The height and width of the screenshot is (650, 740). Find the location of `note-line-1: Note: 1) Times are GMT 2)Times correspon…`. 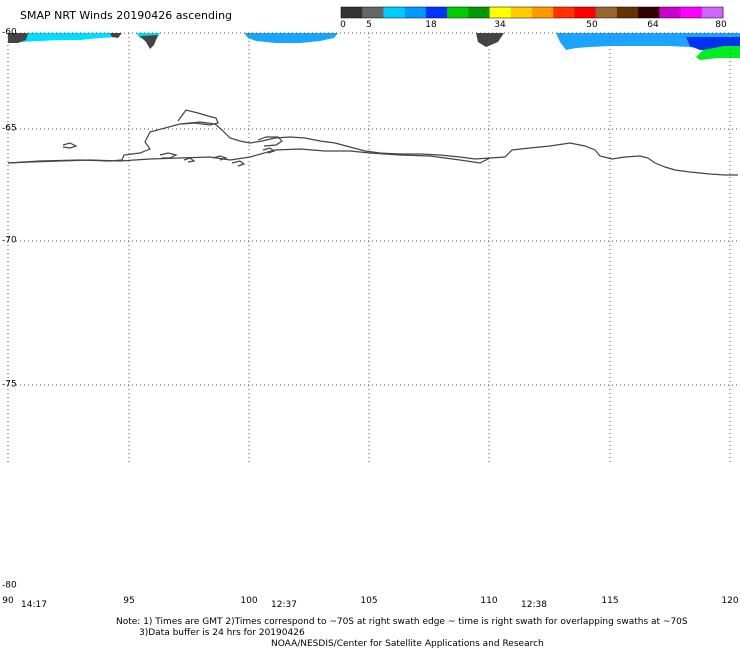

note-line-1: Note: 1) Times are GMT 2)Times correspon… is located at coordinates (402, 622).